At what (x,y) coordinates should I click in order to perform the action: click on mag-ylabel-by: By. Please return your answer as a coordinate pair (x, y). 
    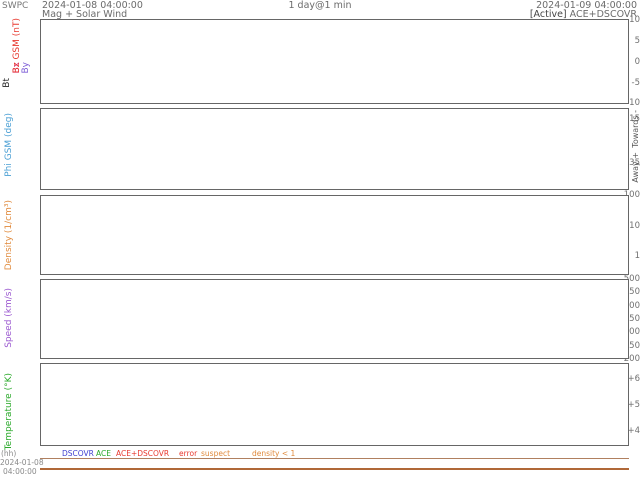
    Looking at the image, I should click on (26, 68).